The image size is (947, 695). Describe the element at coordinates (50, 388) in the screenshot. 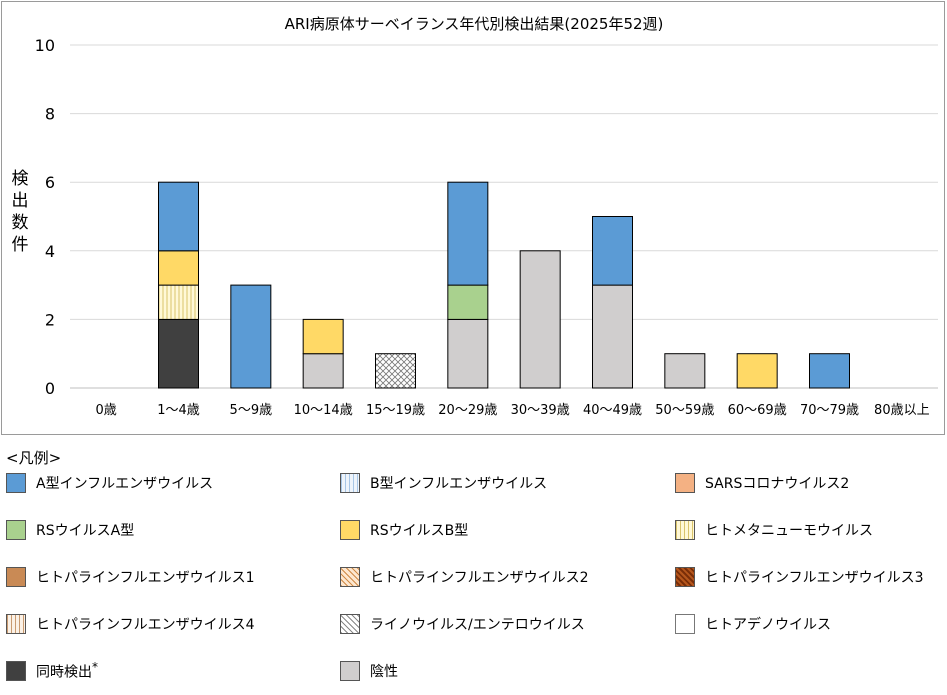

I see `y-tick-label: 0` at that location.